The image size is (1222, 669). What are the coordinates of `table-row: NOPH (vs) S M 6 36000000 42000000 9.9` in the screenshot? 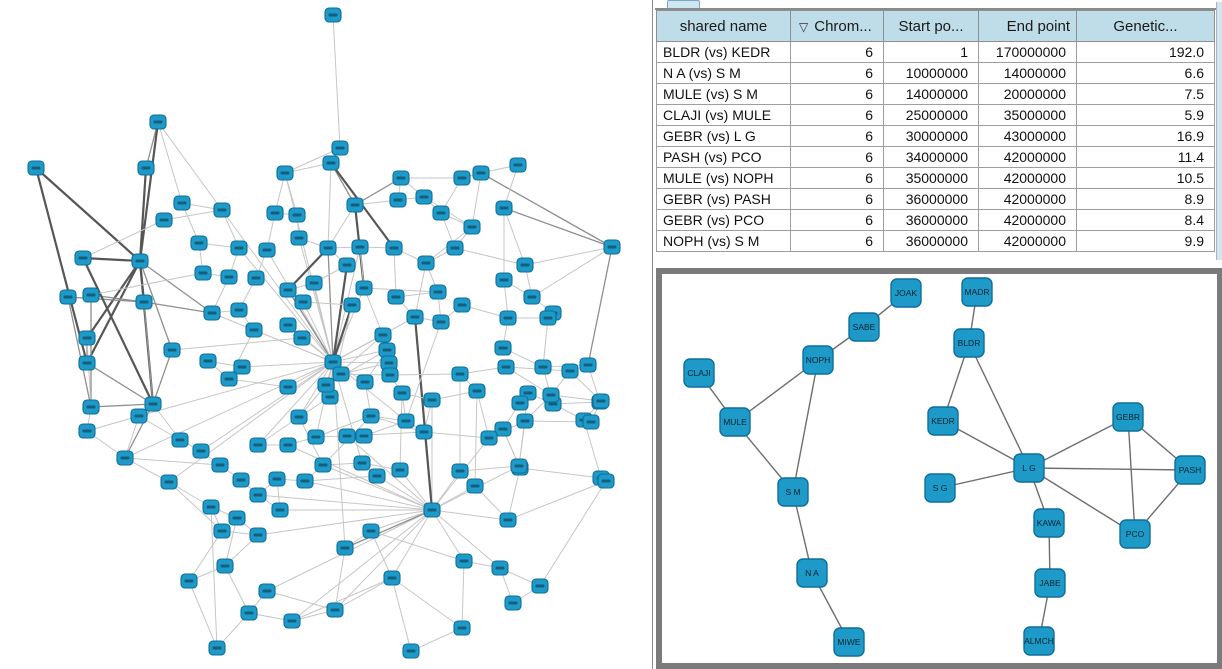 It's located at (935, 241).